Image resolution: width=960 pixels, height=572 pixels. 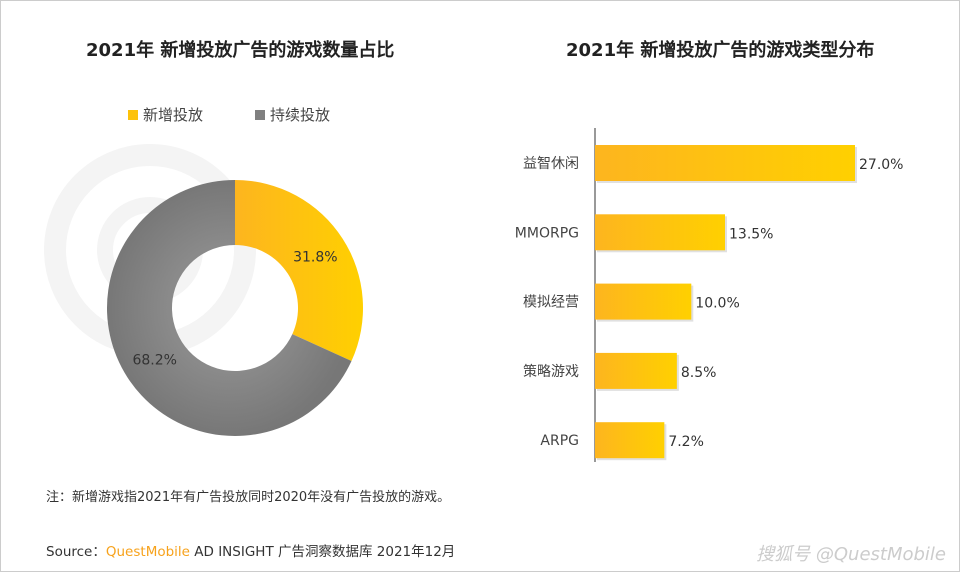 I want to click on bar-data-label: 13.5%, so click(x=751, y=234).